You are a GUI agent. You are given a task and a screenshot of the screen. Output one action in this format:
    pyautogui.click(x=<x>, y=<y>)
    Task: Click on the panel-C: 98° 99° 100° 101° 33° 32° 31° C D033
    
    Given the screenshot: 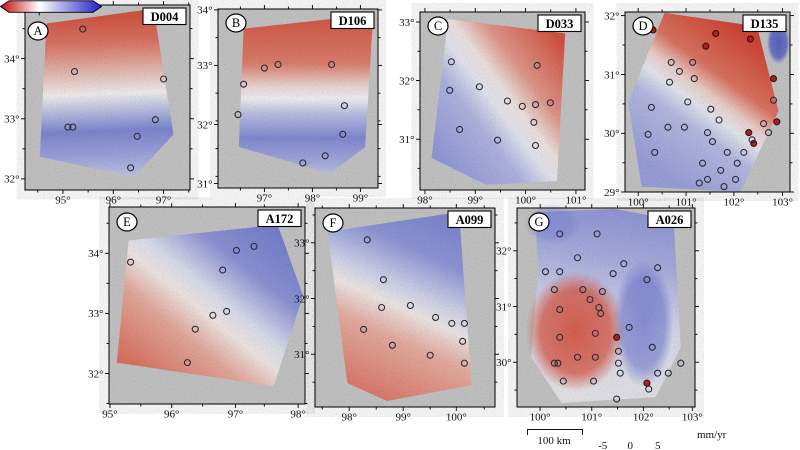 What is the action you would take?
    pyautogui.click(x=494, y=107)
    